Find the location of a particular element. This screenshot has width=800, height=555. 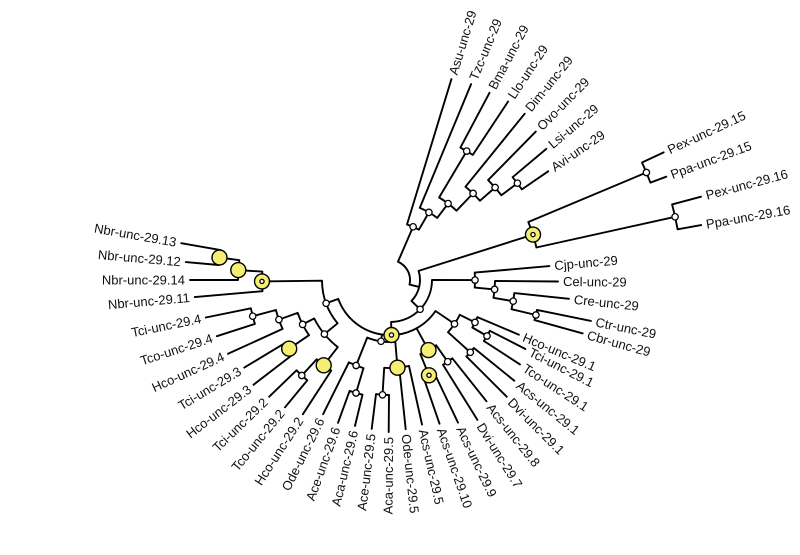

taxon-label: Nbr-unc-29.14 is located at coordinates (143, 280).